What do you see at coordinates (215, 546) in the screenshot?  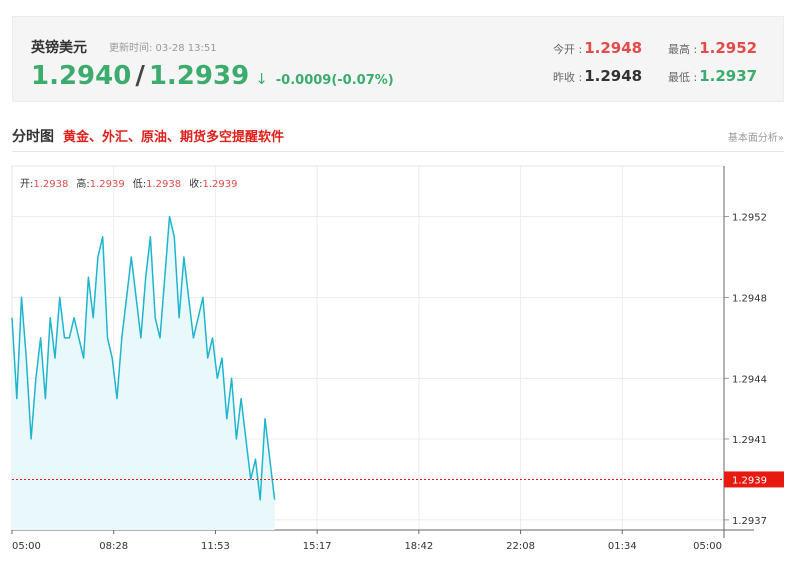 I see `x-tick-label: 11:53` at bounding box center [215, 546].